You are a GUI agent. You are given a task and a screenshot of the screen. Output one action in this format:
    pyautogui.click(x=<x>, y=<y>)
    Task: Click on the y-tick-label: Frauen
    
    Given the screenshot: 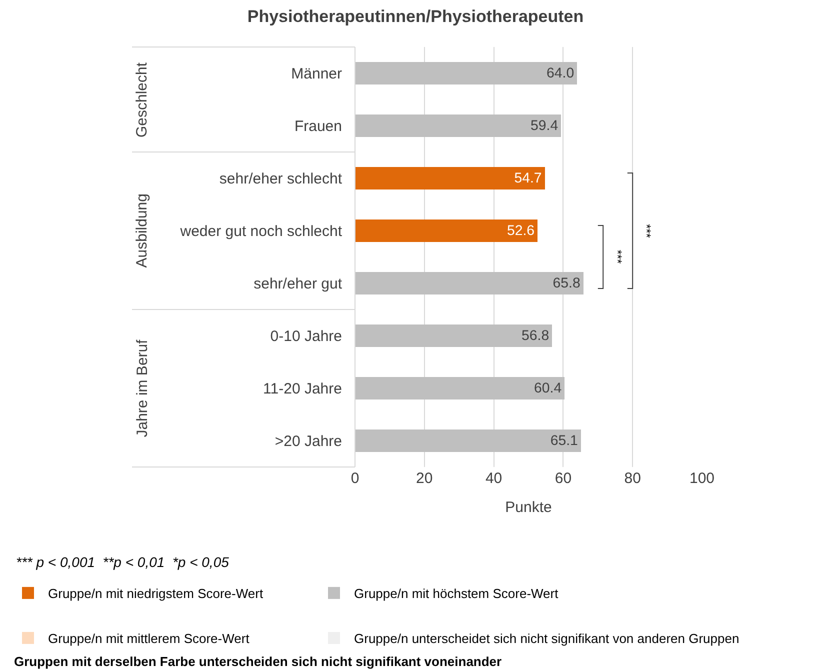 What is the action you would take?
    pyautogui.click(x=318, y=126)
    